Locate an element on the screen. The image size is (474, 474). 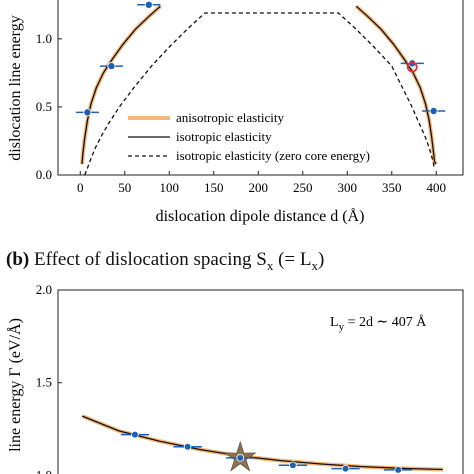
y-tick-label-0: 1.0 is located at coordinates (44, 470).